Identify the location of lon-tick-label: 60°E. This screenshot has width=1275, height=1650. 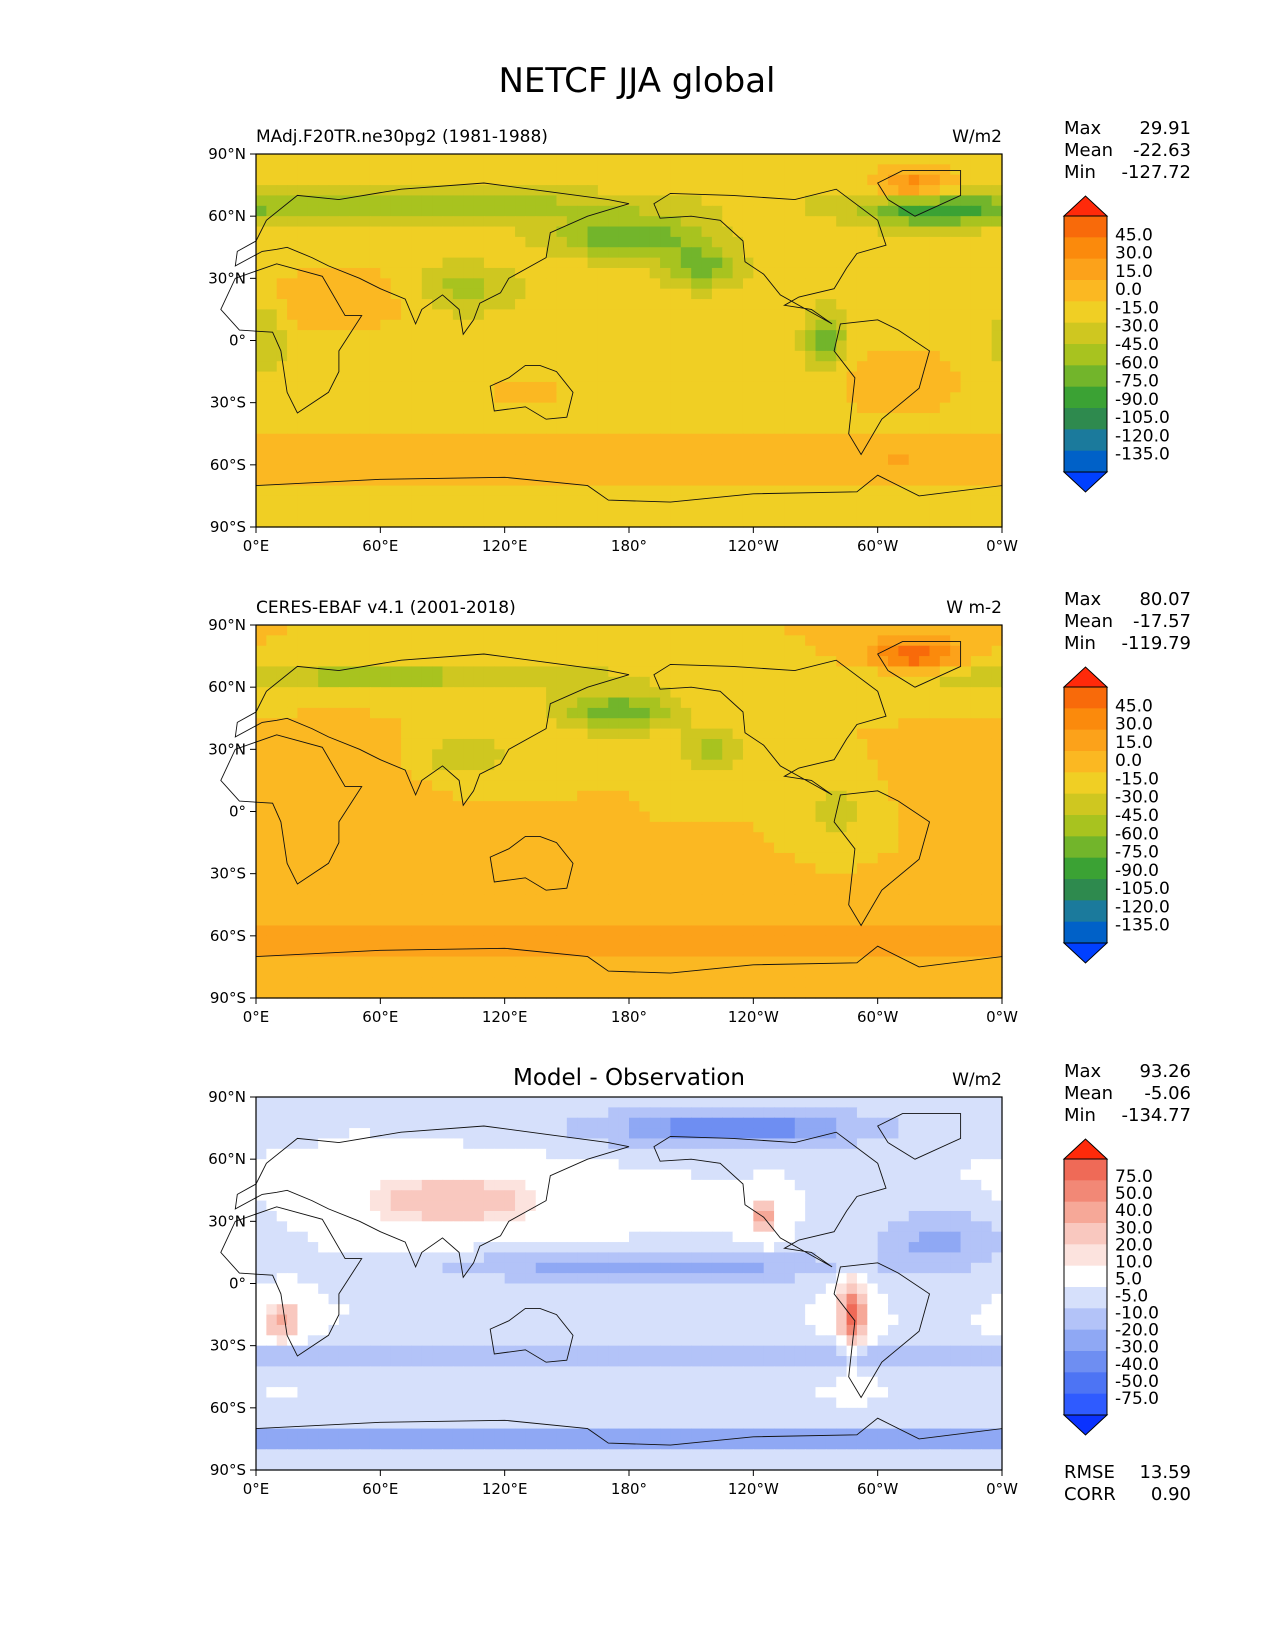
(380, 546).